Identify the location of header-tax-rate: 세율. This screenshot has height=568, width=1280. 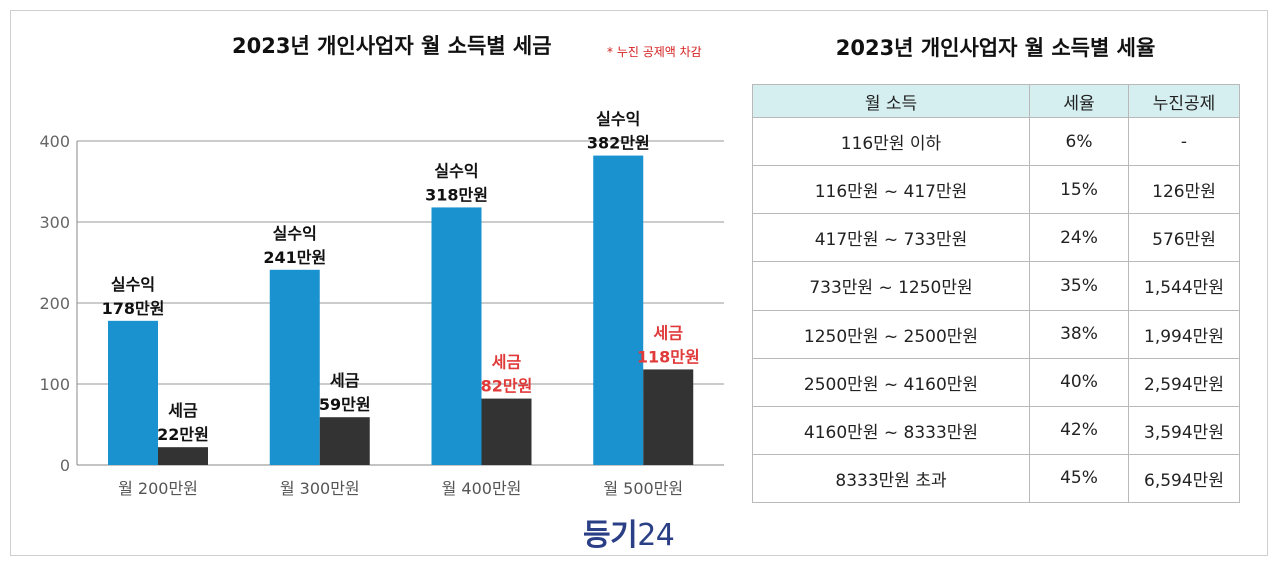
(1079, 101).